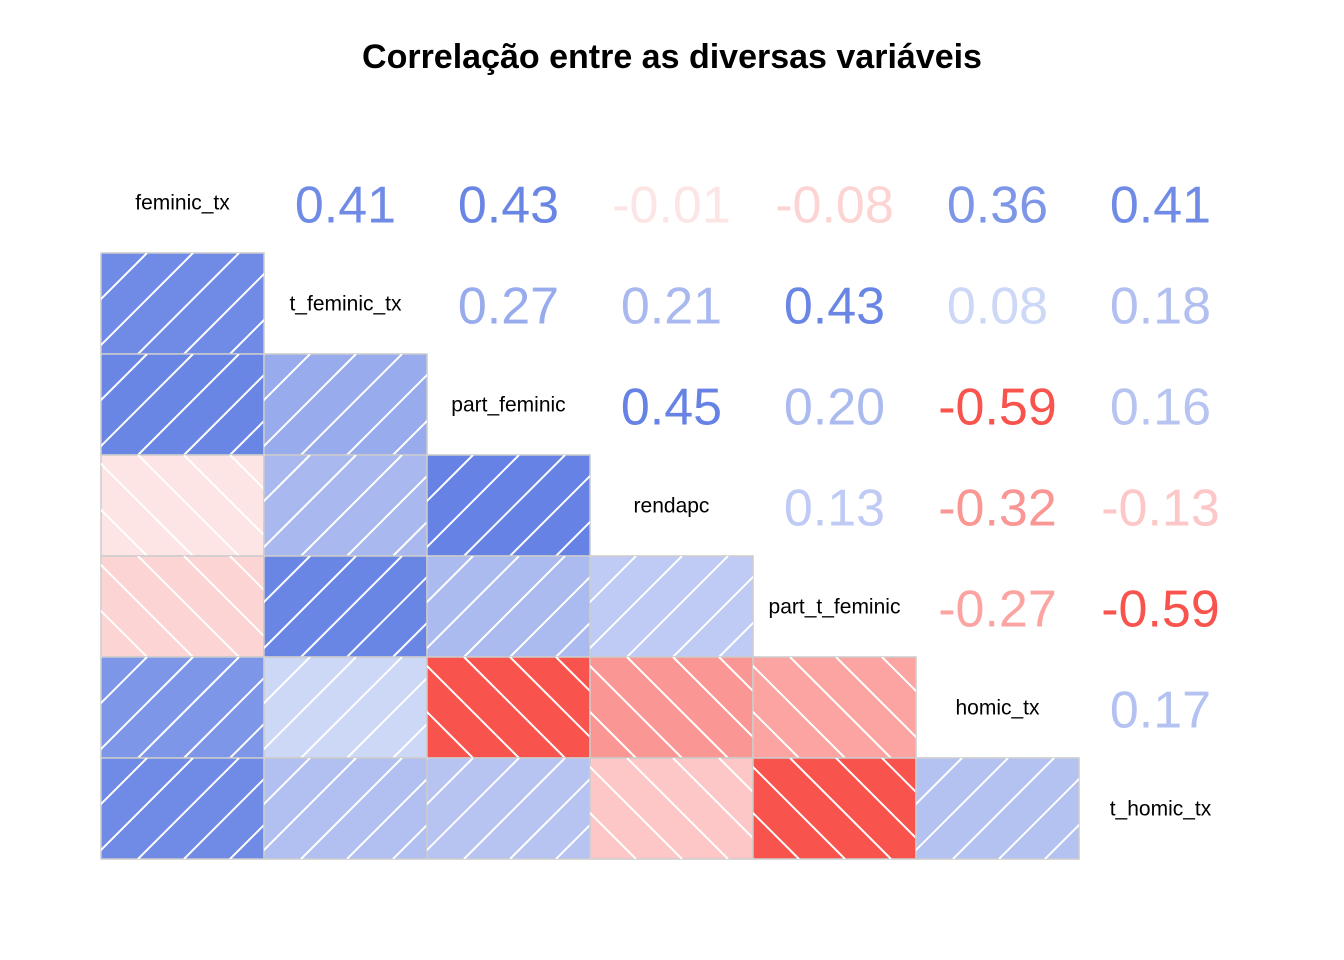  What do you see at coordinates (671, 206) in the screenshot?
I see `coefficient-0-3: -0.01` at bounding box center [671, 206].